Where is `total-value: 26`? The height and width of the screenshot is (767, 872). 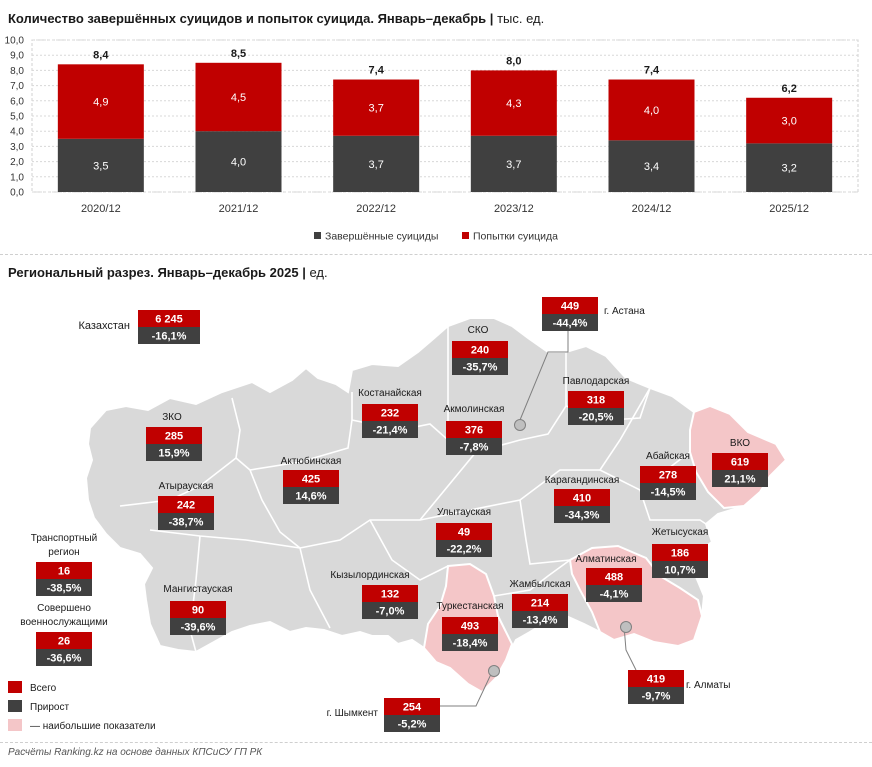 total-value: 26 is located at coordinates (64, 642).